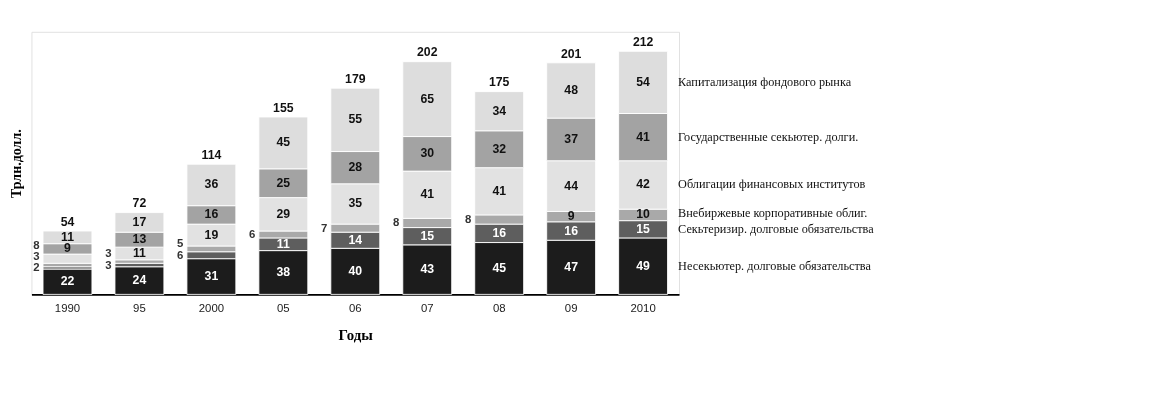 The width and height of the screenshot is (1163, 409). What do you see at coordinates (571, 308) in the screenshot?
I see `x-tick-label: 09` at bounding box center [571, 308].